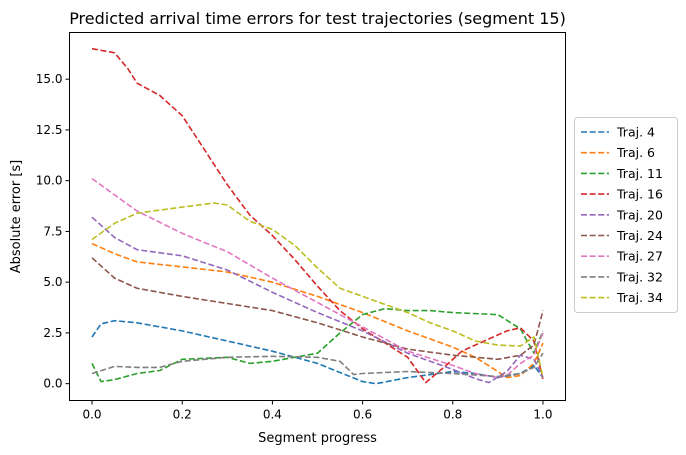  Describe the element at coordinates (542, 415) in the screenshot. I see `x-tick-label: 1.0` at that location.